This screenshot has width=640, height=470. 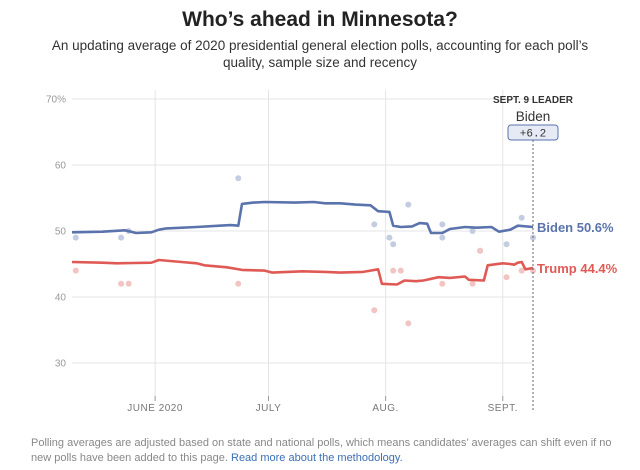 What do you see at coordinates (577, 248) in the screenshot?
I see `end-labels: Biden 50.6% Trump 44.4%` at bounding box center [577, 248].